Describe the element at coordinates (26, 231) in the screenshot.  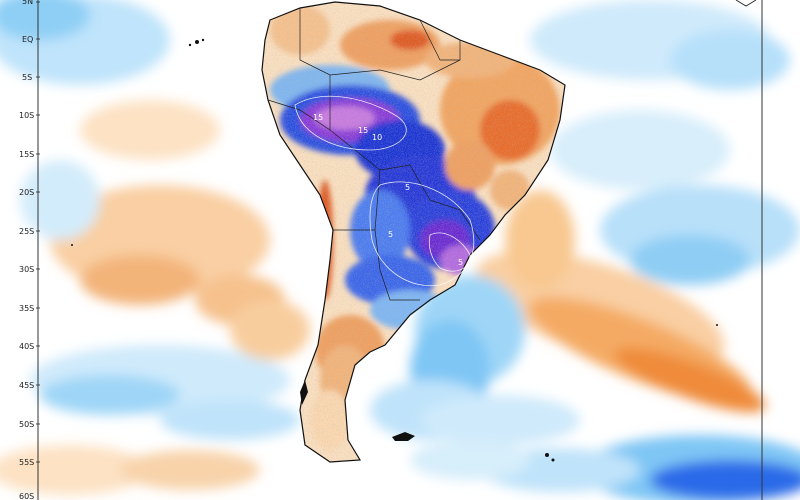
I see `latitude-label: 25S` at that location.